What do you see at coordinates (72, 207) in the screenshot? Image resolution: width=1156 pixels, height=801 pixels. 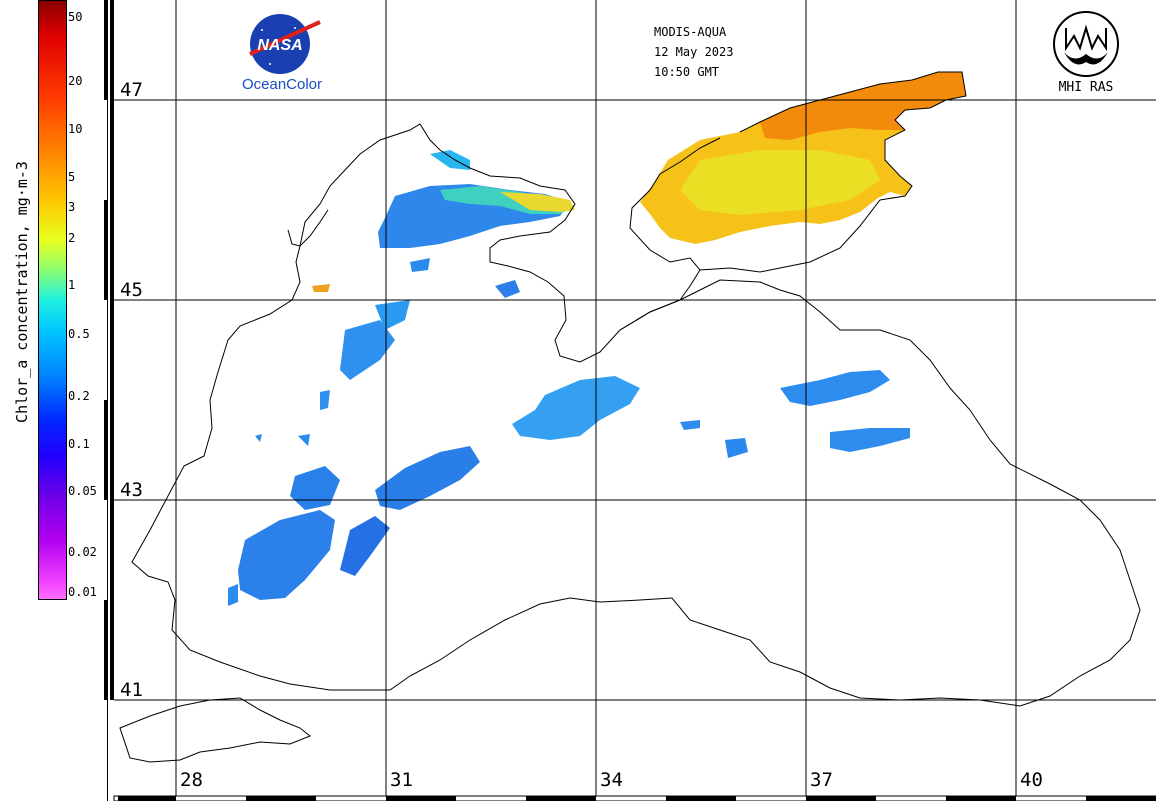 I see `colorbar-tick: 3` at bounding box center [72, 207].